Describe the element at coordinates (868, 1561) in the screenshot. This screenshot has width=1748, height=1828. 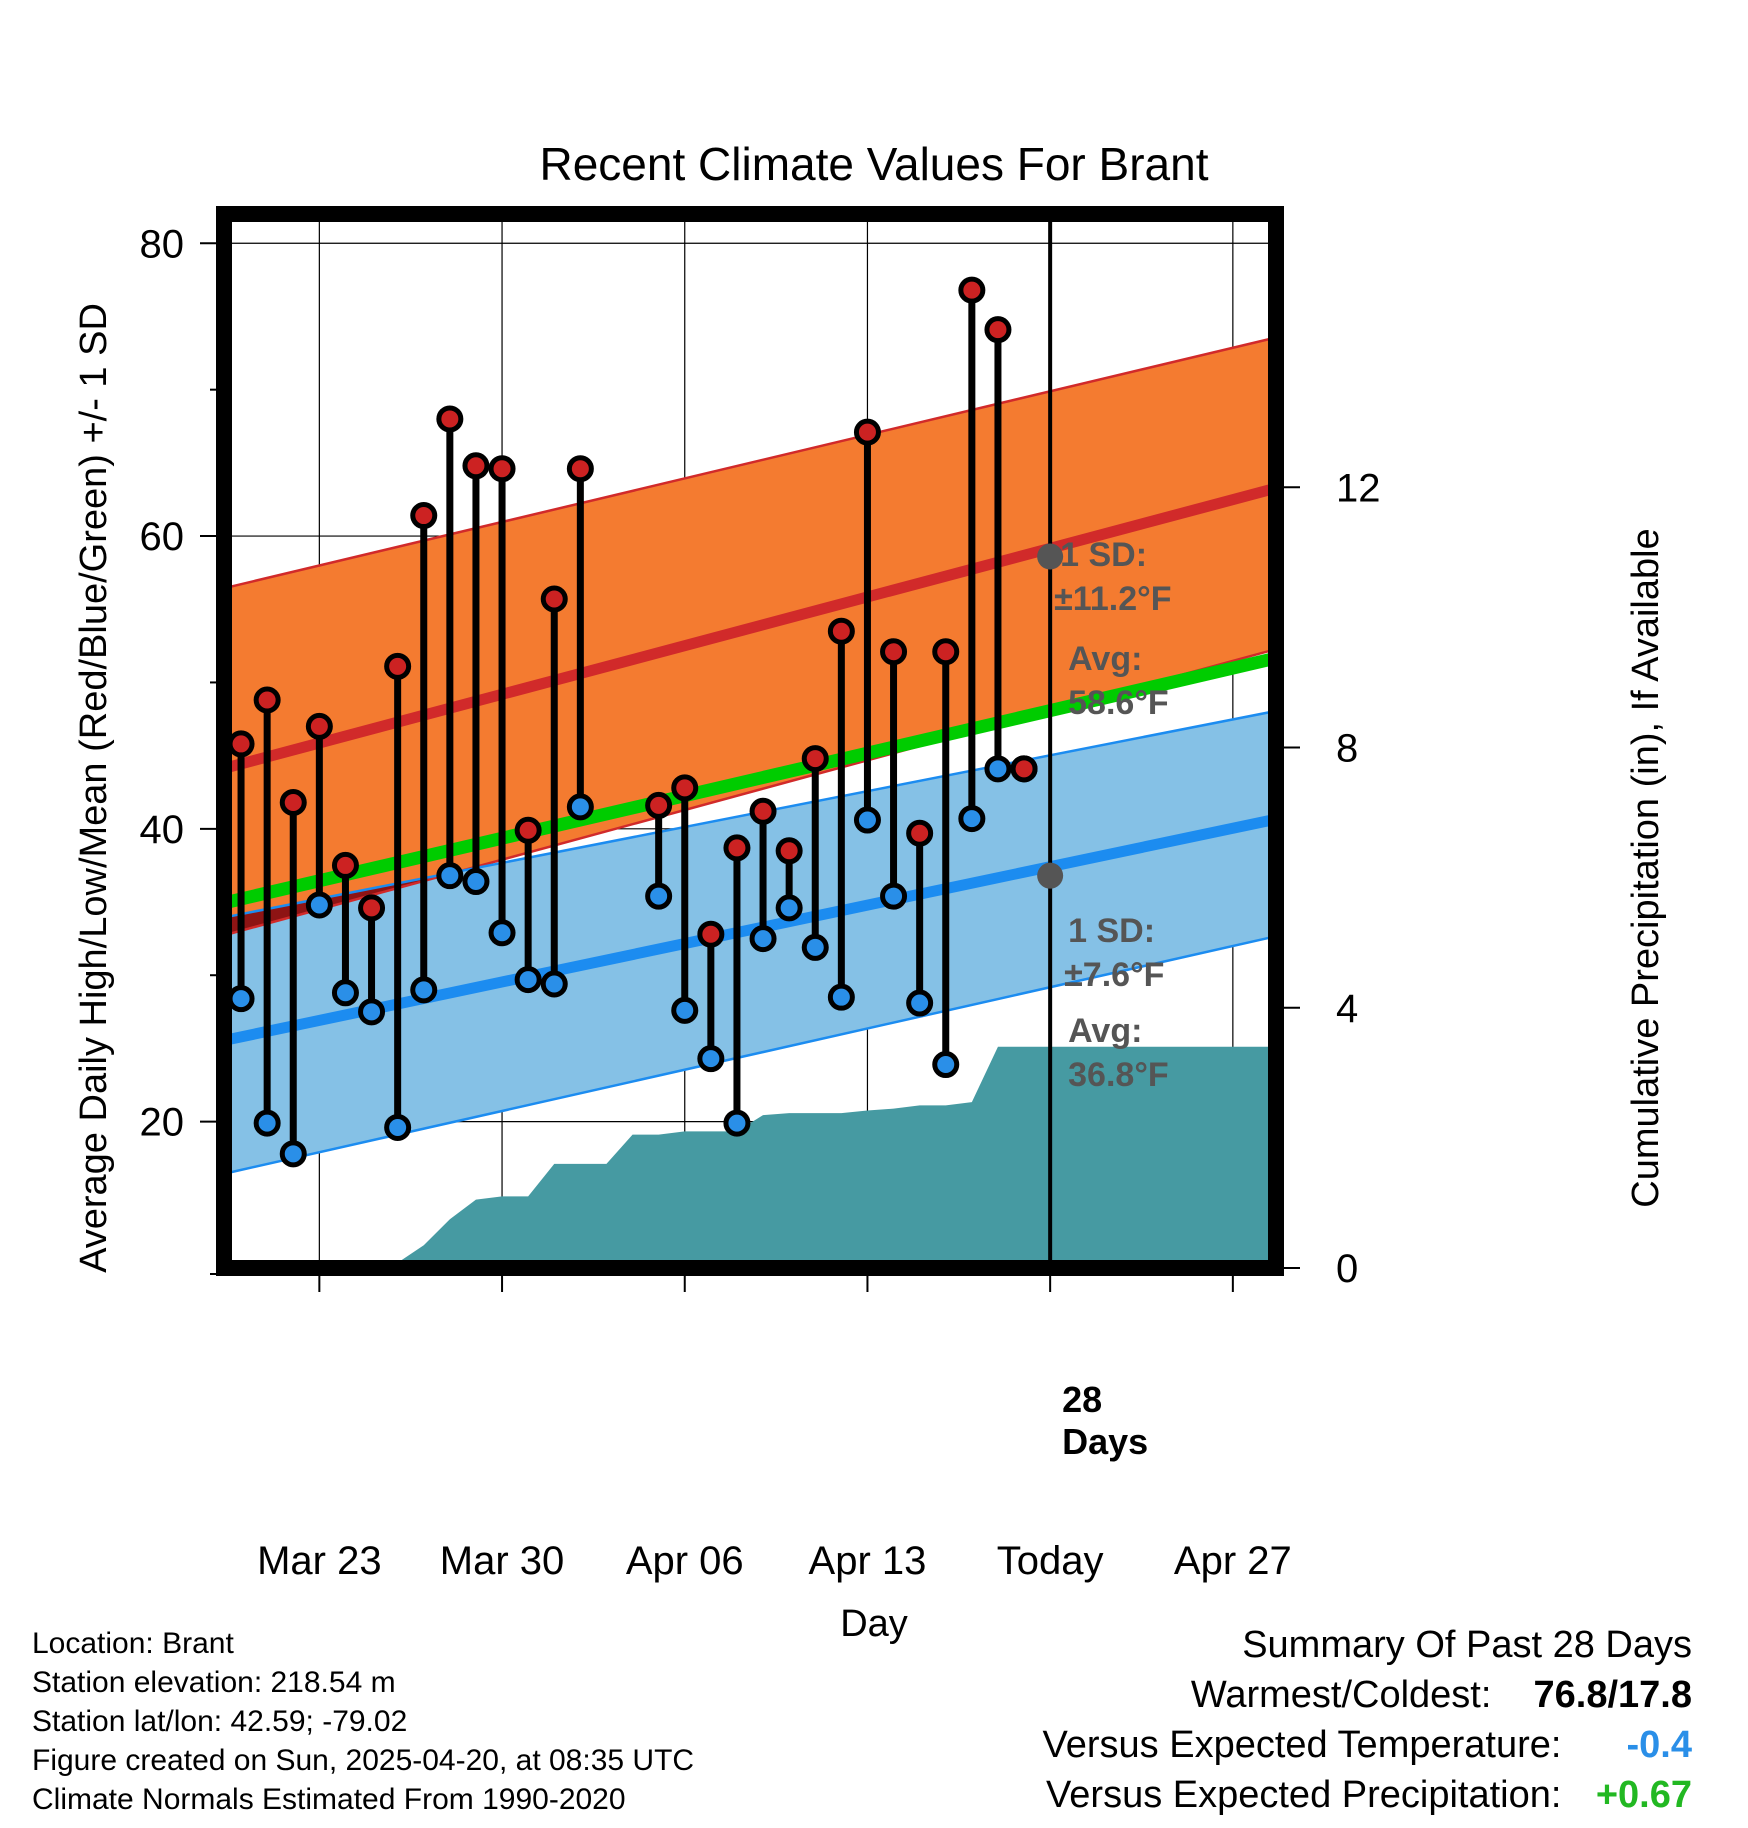
I see `x-tick-label: Apr 13` at that location.